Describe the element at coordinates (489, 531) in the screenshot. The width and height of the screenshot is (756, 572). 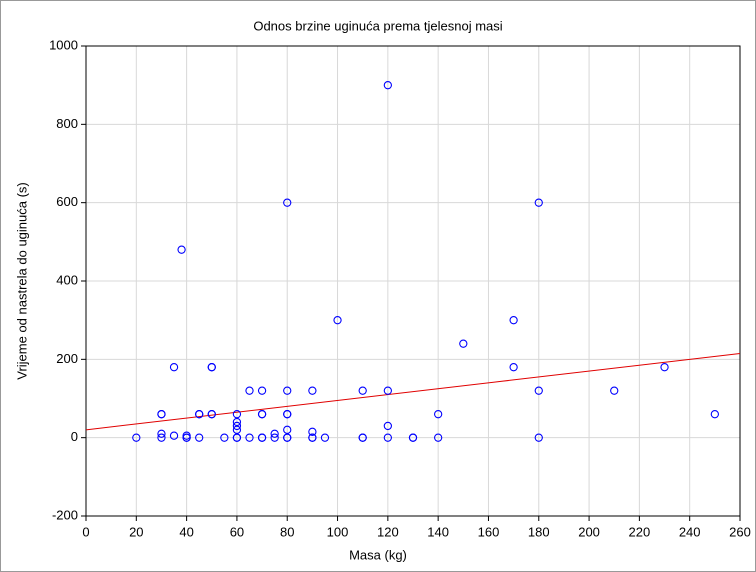
I see `x-tick-label: 160` at that location.